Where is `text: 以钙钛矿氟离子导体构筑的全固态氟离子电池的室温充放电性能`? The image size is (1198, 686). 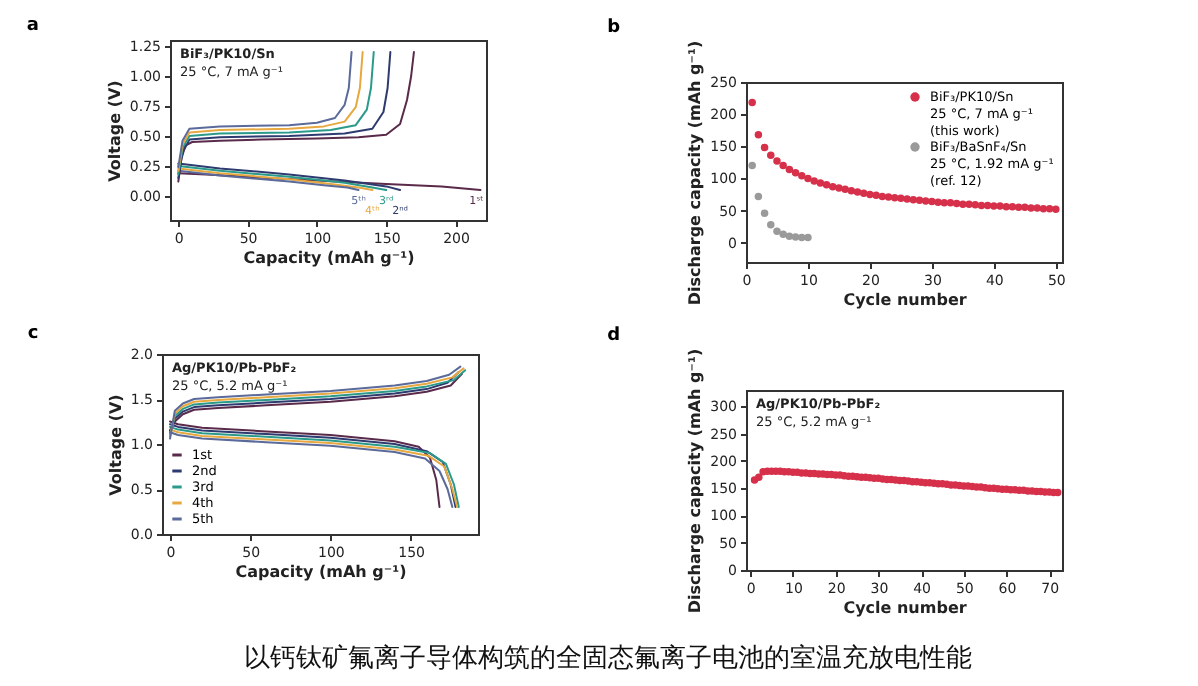
text: 以钙钛矿氟离子导体构筑的全固态氟离子电池的室温充放电性能 is located at coordinates (608, 659).